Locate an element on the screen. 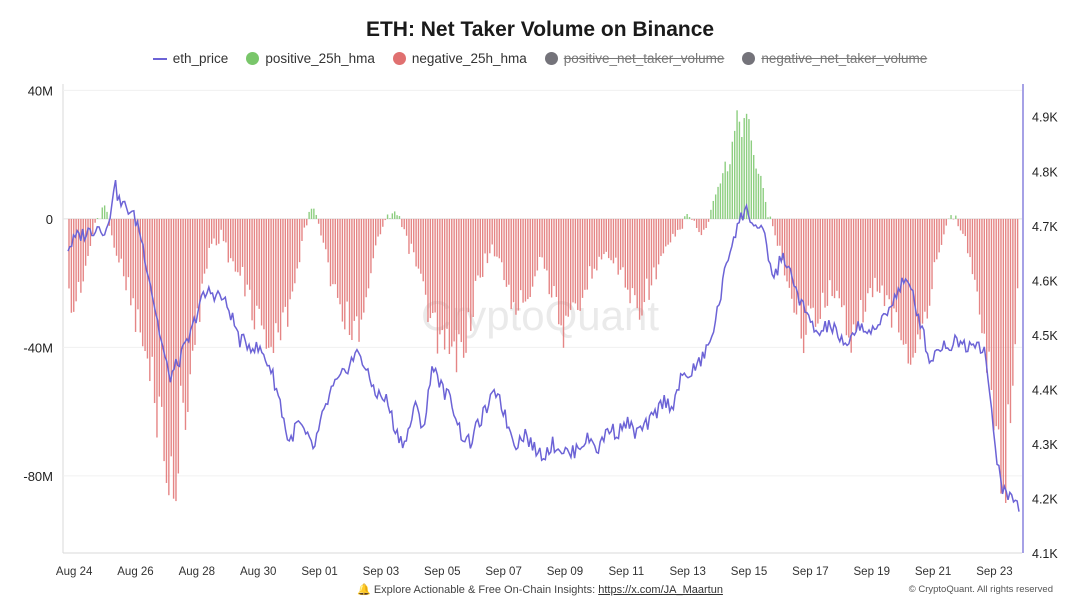 The height and width of the screenshot is (608, 1080). x-tick-label: Sep 09 is located at coordinates (565, 572).